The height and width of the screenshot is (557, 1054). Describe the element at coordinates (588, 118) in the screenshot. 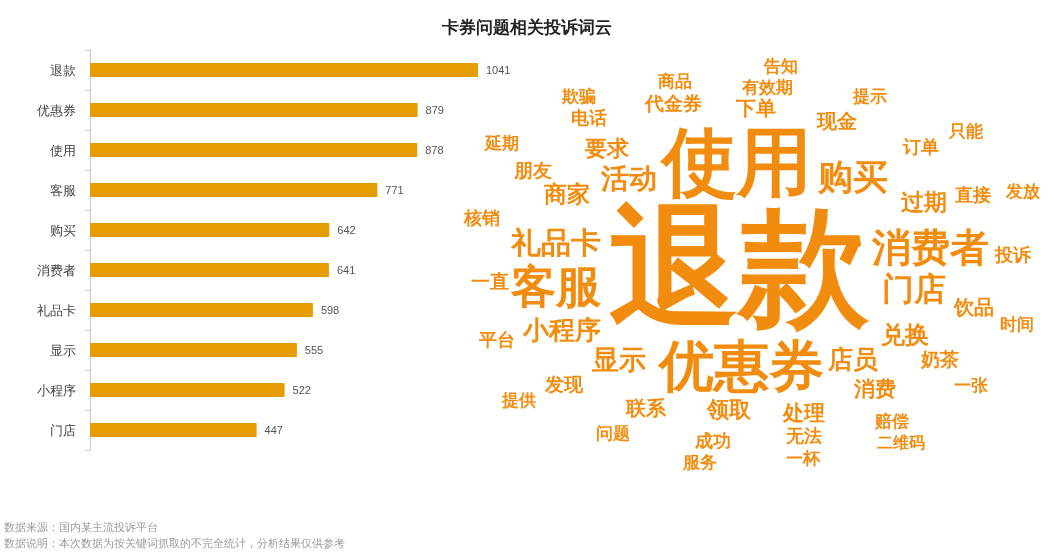

I see `category-label: 电话` at that location.